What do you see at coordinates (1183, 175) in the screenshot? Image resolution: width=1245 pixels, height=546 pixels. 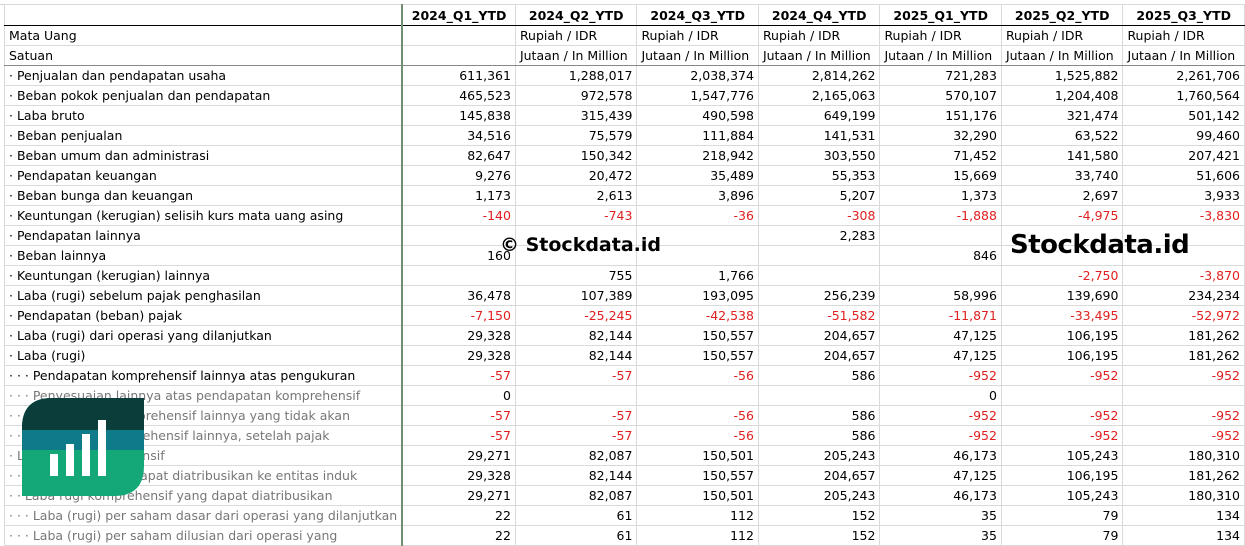 I see `value-cell: 51,606` at bounding box center [1183, 175].